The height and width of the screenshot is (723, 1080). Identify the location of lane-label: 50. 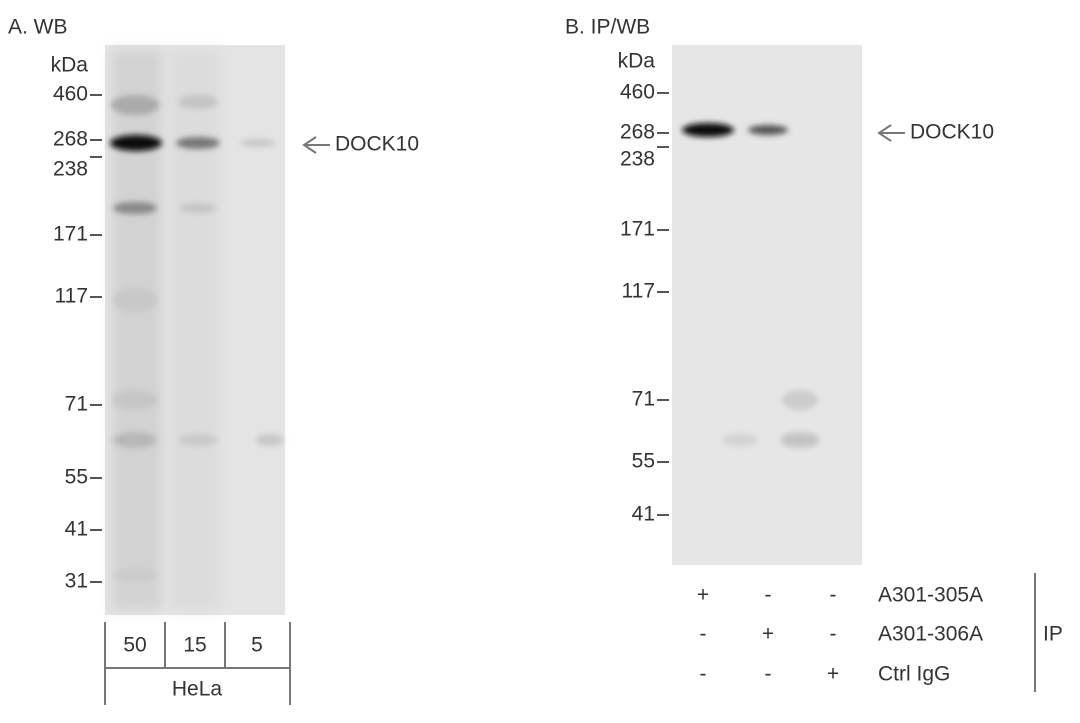
(134, 645).